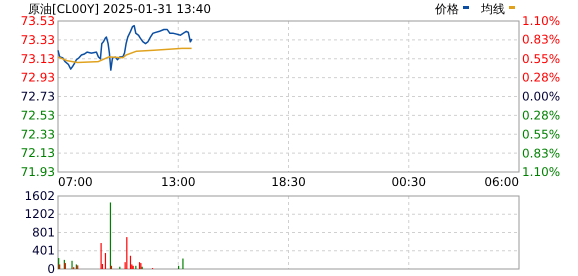  What do you see at coordinates (492, 9) in the screenshot?
I see `legend-label: 均线` at bounding box center [492, 9].